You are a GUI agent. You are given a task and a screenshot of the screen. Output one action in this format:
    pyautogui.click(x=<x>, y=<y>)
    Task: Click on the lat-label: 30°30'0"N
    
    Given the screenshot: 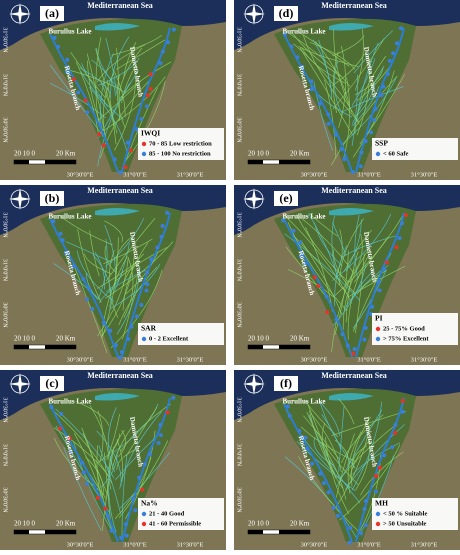 What is the action you would take?
    pyautogui.click(x=239, y=130)
    